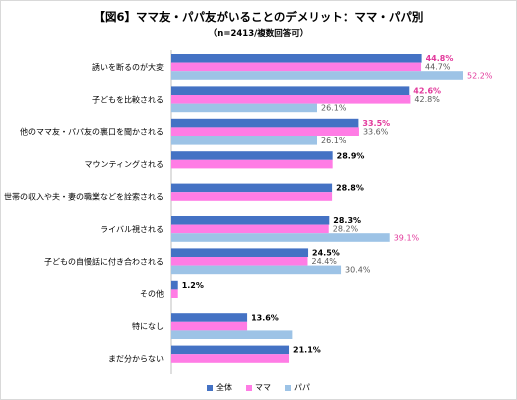  I want to click on legend-label-mama: ママ, so click(263, 387).